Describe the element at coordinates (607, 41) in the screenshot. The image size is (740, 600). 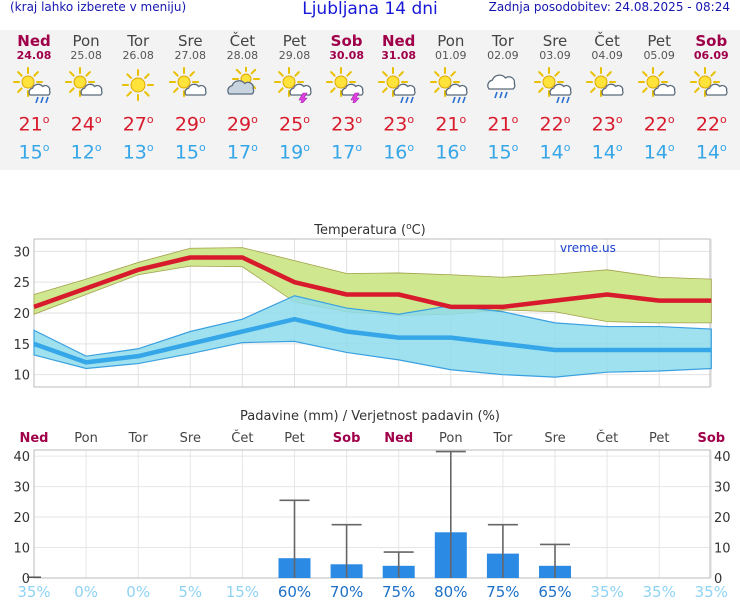
I see `day-name: Čet` at that location.